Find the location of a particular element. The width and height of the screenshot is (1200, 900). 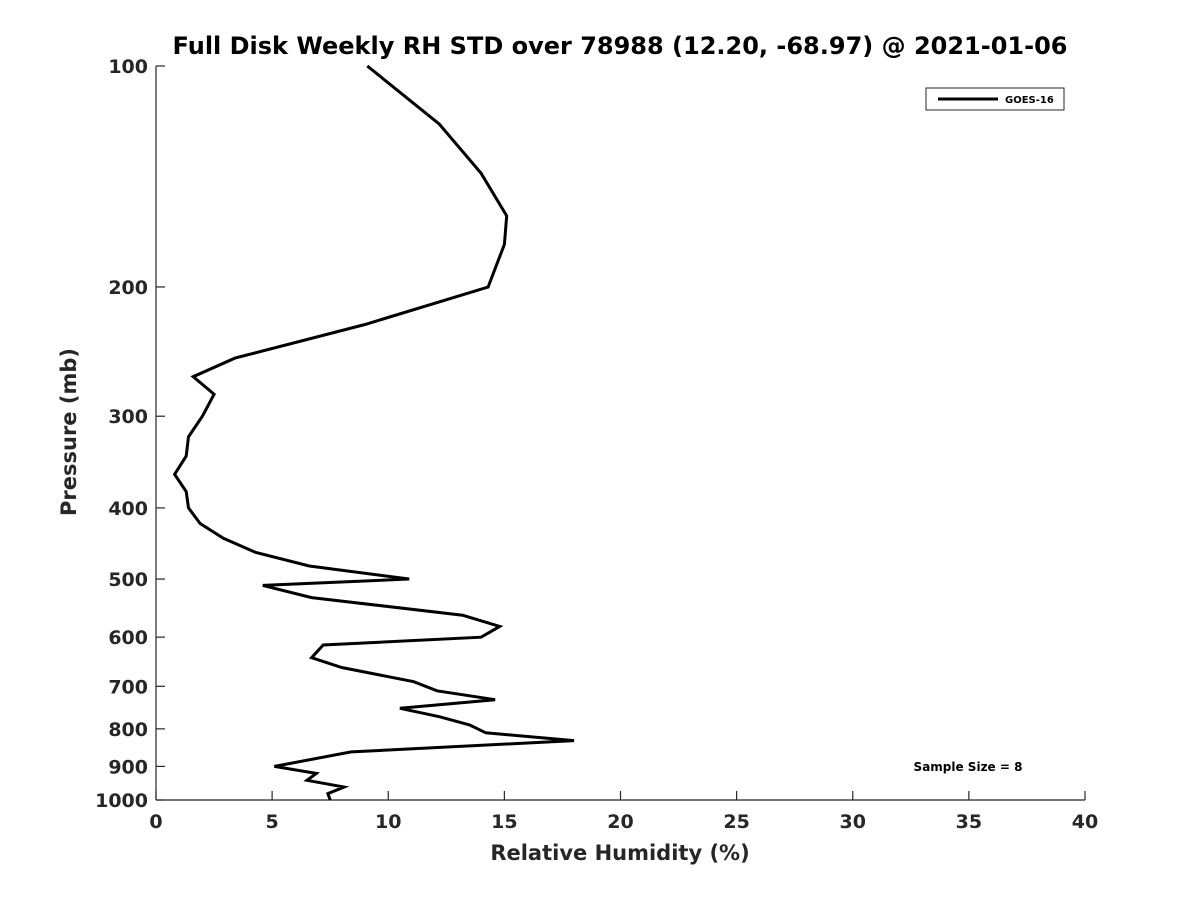

y-tick-label-300: 300 is located at coordinates (128, 417).